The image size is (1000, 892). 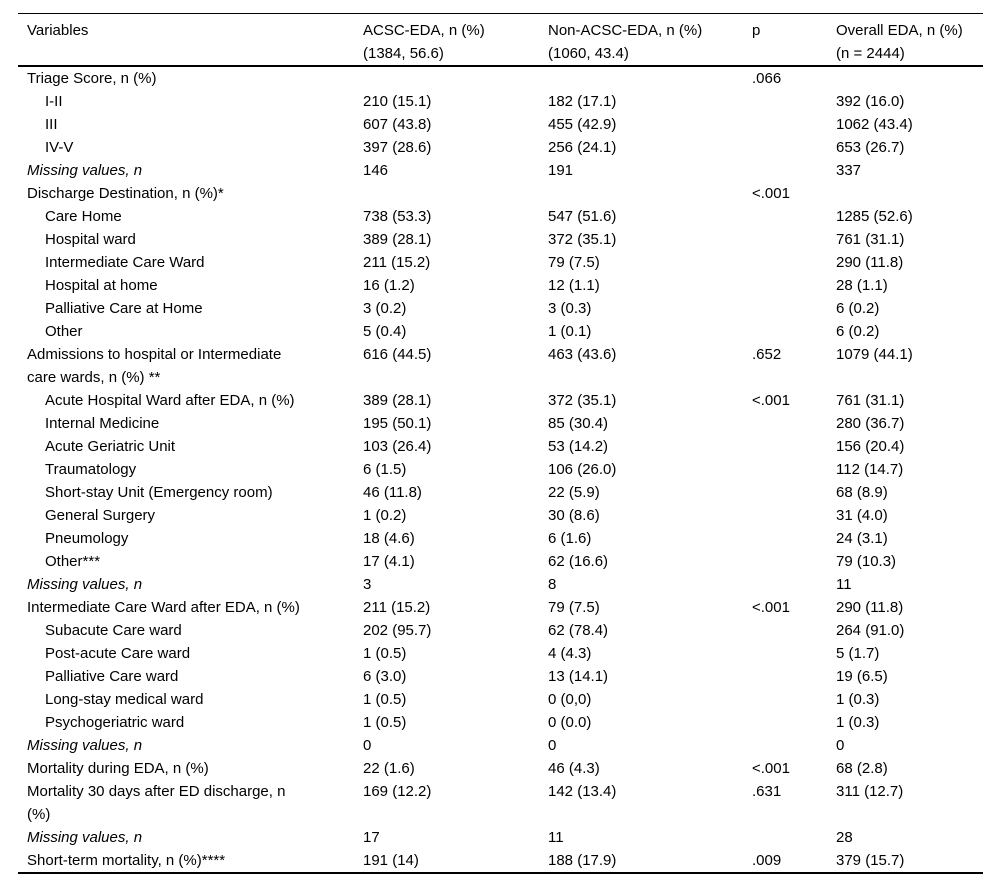 I want to click on cell-acsc-eda-value: 202 (95.7), so click(x=397, y=630).